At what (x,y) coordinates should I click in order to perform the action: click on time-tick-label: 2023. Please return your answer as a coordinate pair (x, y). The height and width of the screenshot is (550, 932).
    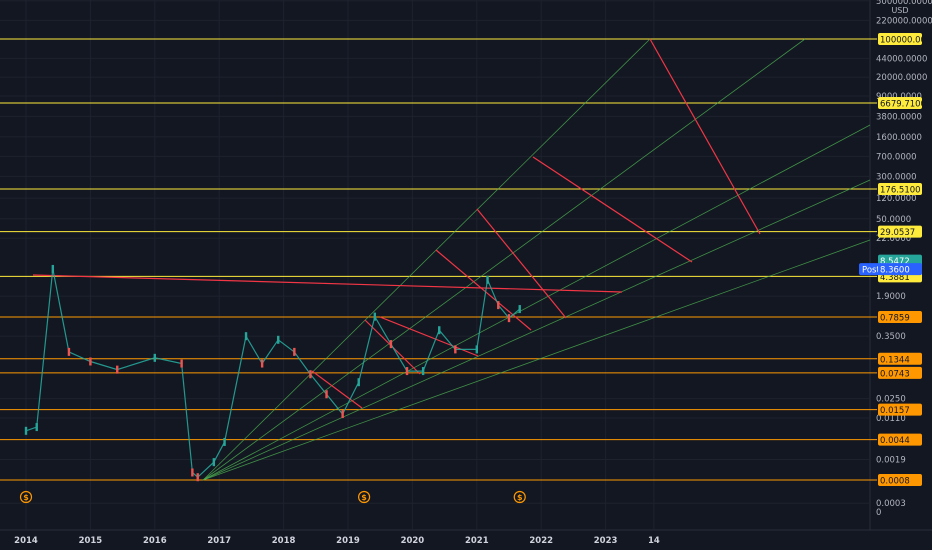
    Looking at the image, I should click on (606, 541).